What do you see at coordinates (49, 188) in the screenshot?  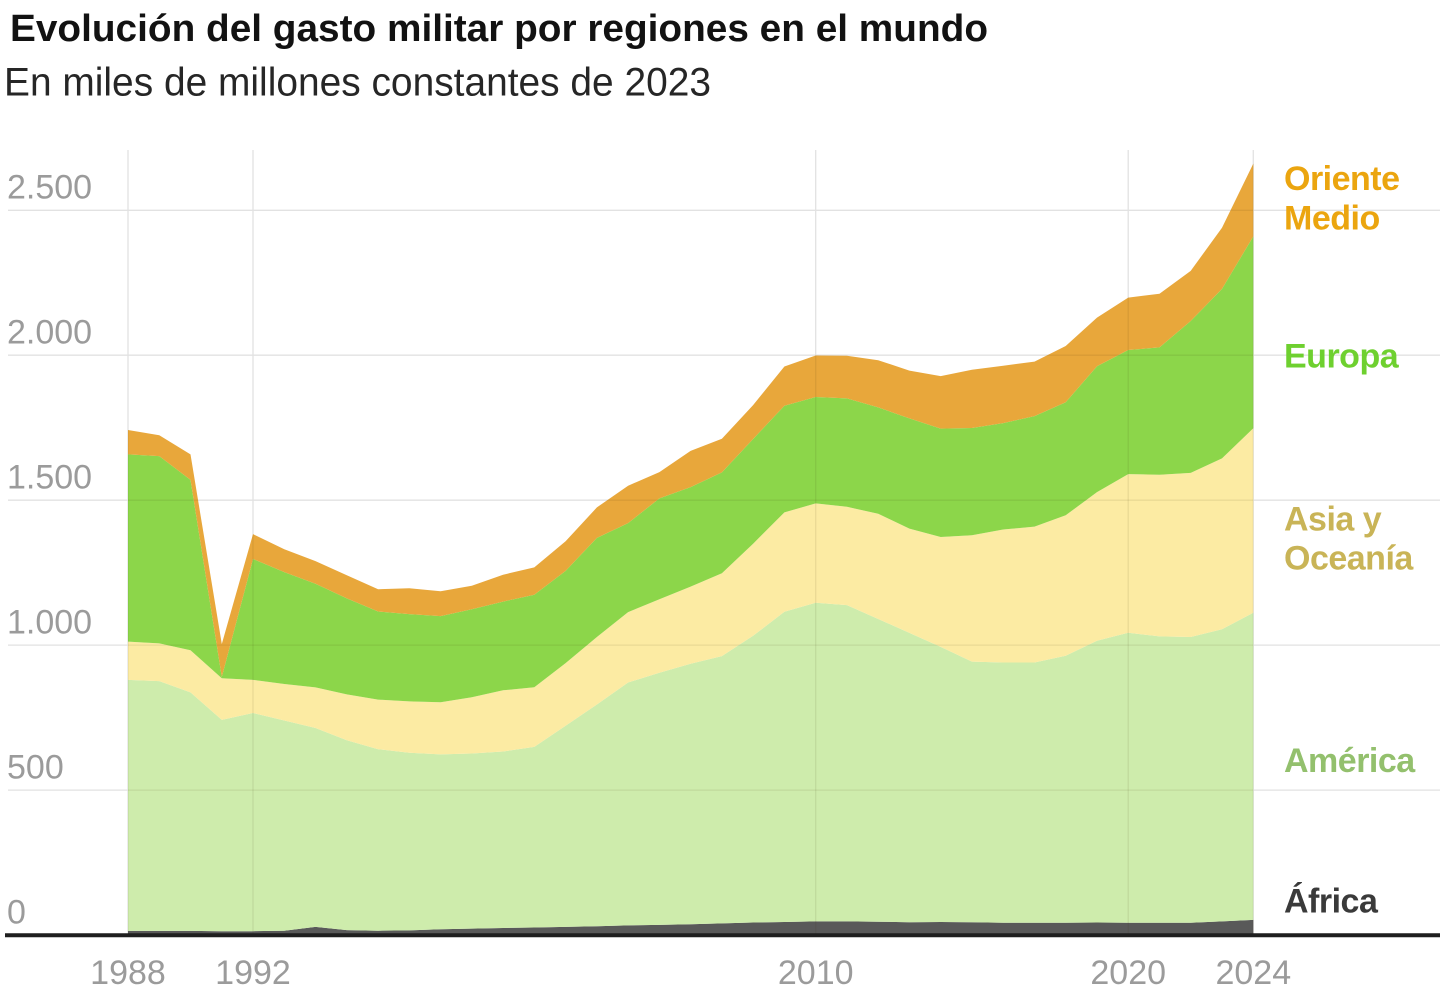 I see `svg-text: 2.500` at bounding box center [49, 188].